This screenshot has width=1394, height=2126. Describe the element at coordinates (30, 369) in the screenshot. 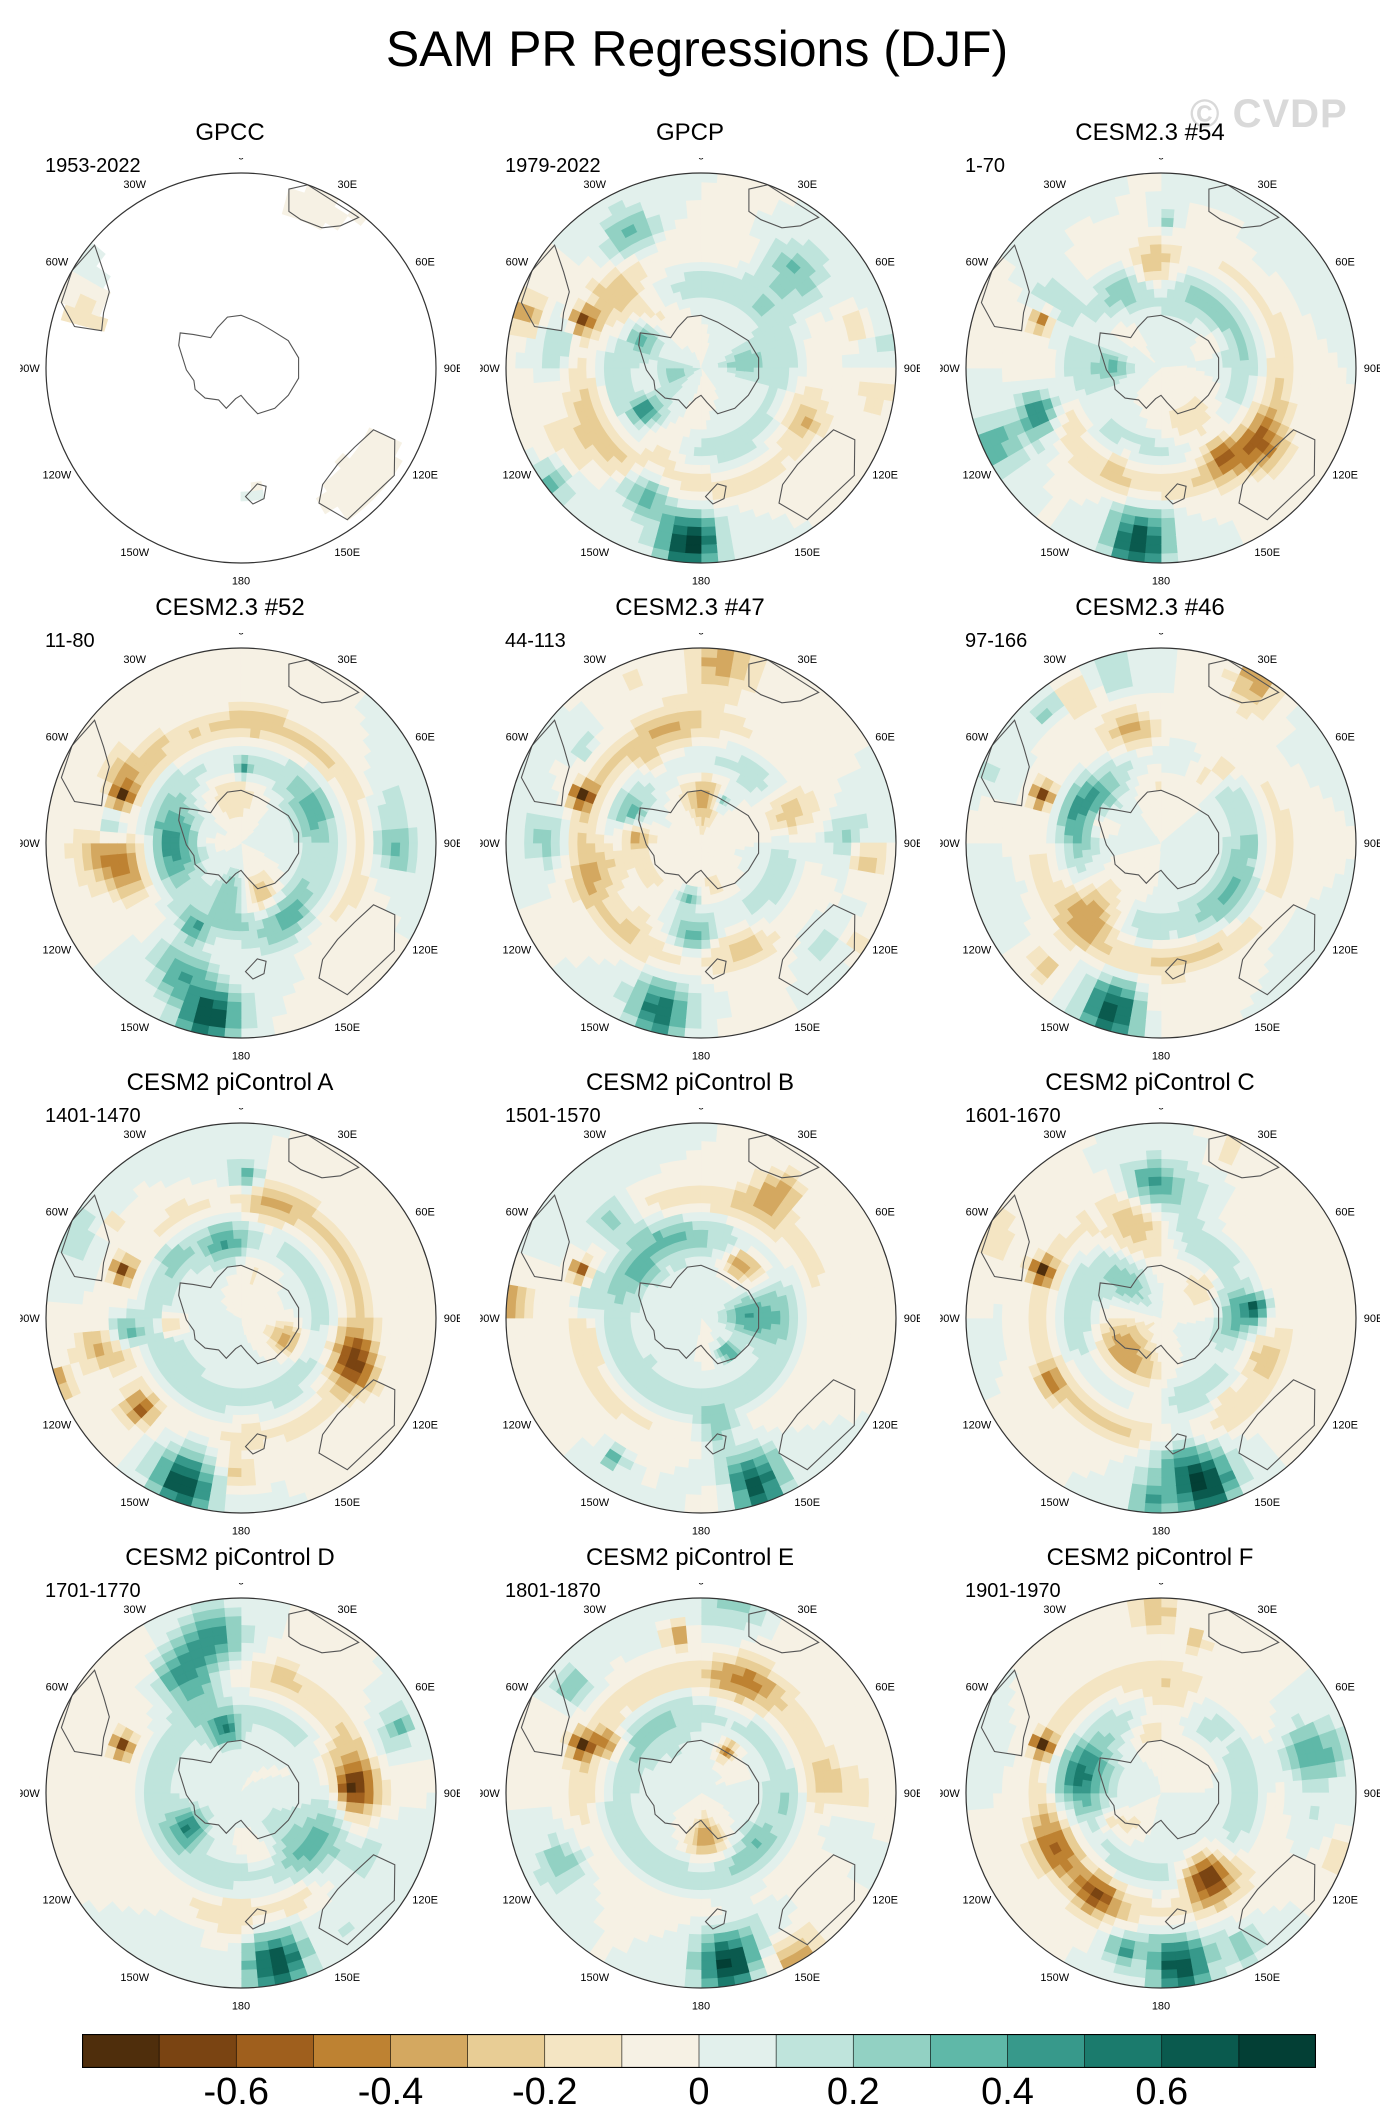

I see `longitude-label: 90W` at that location.